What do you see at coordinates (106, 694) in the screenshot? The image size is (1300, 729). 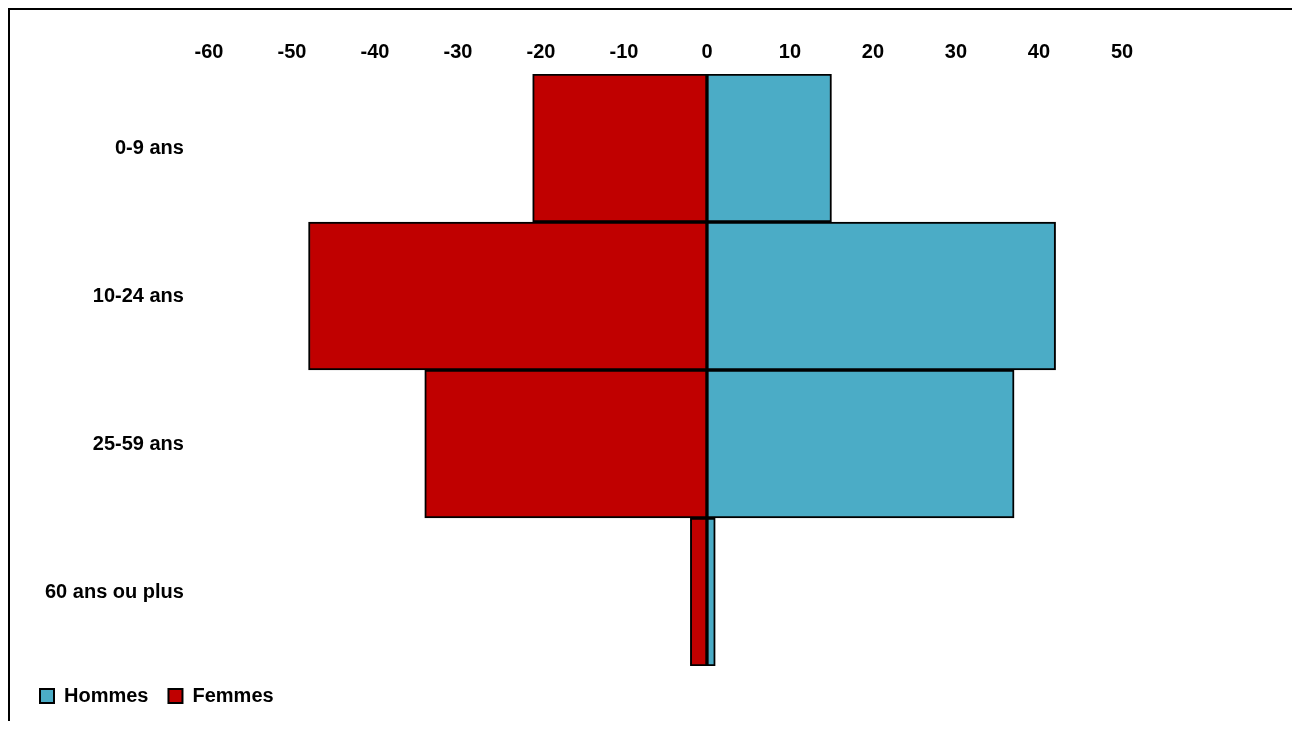 I see `legend-label: Hommes` at bounding box center [106, 694].